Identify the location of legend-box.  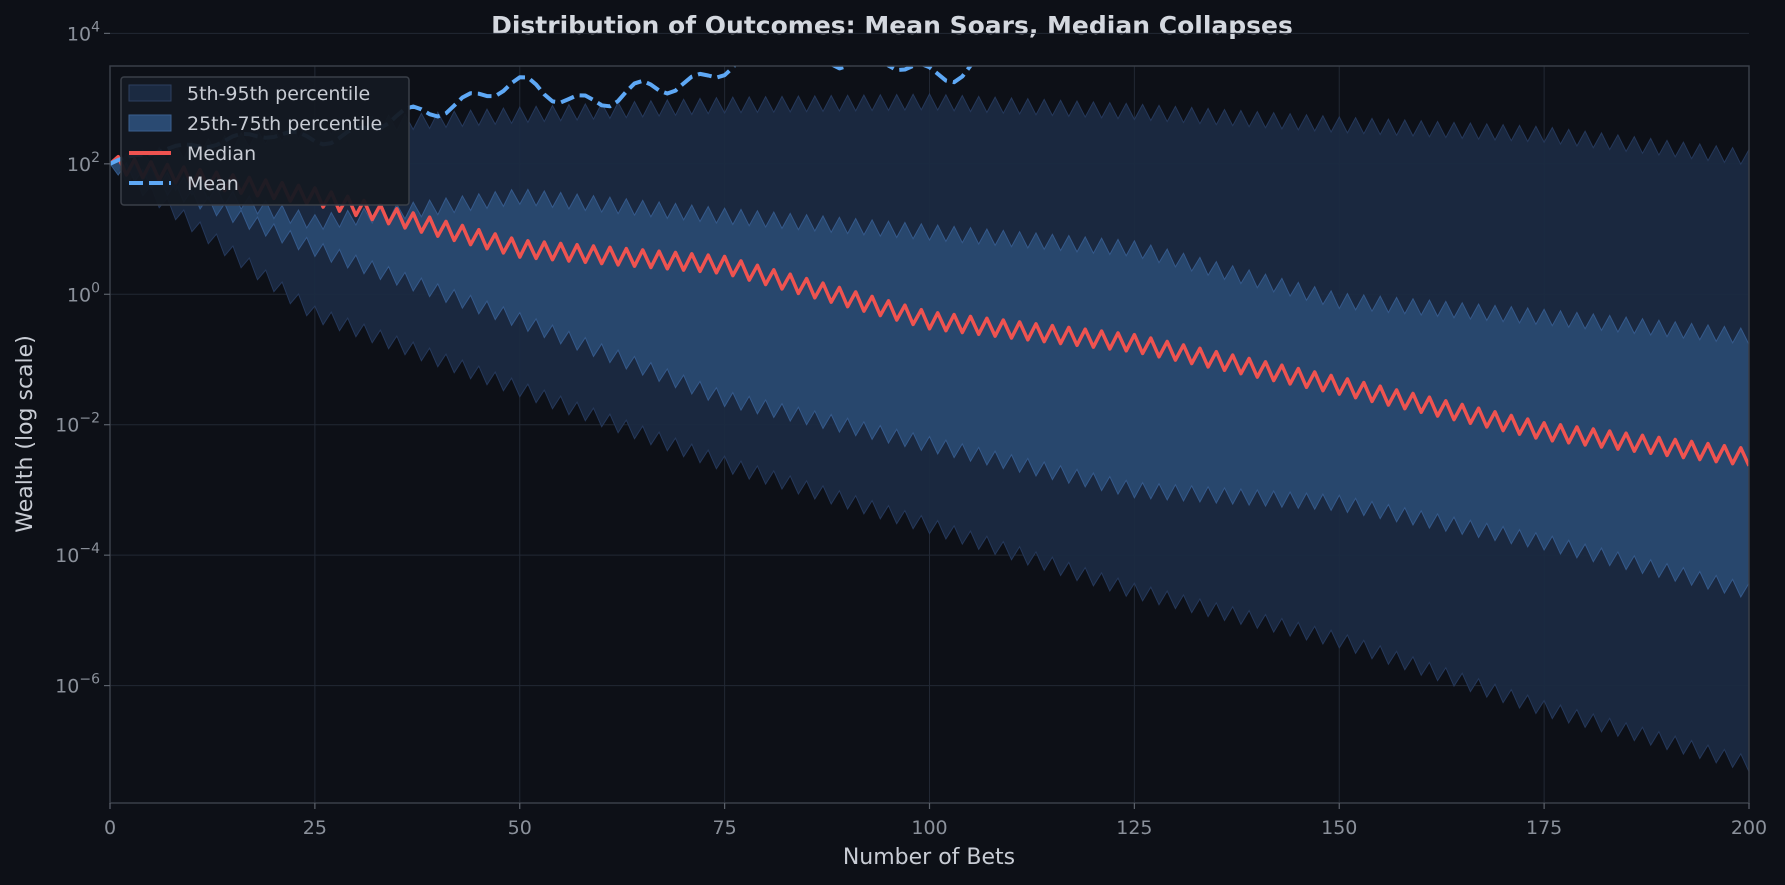
(265, 141).